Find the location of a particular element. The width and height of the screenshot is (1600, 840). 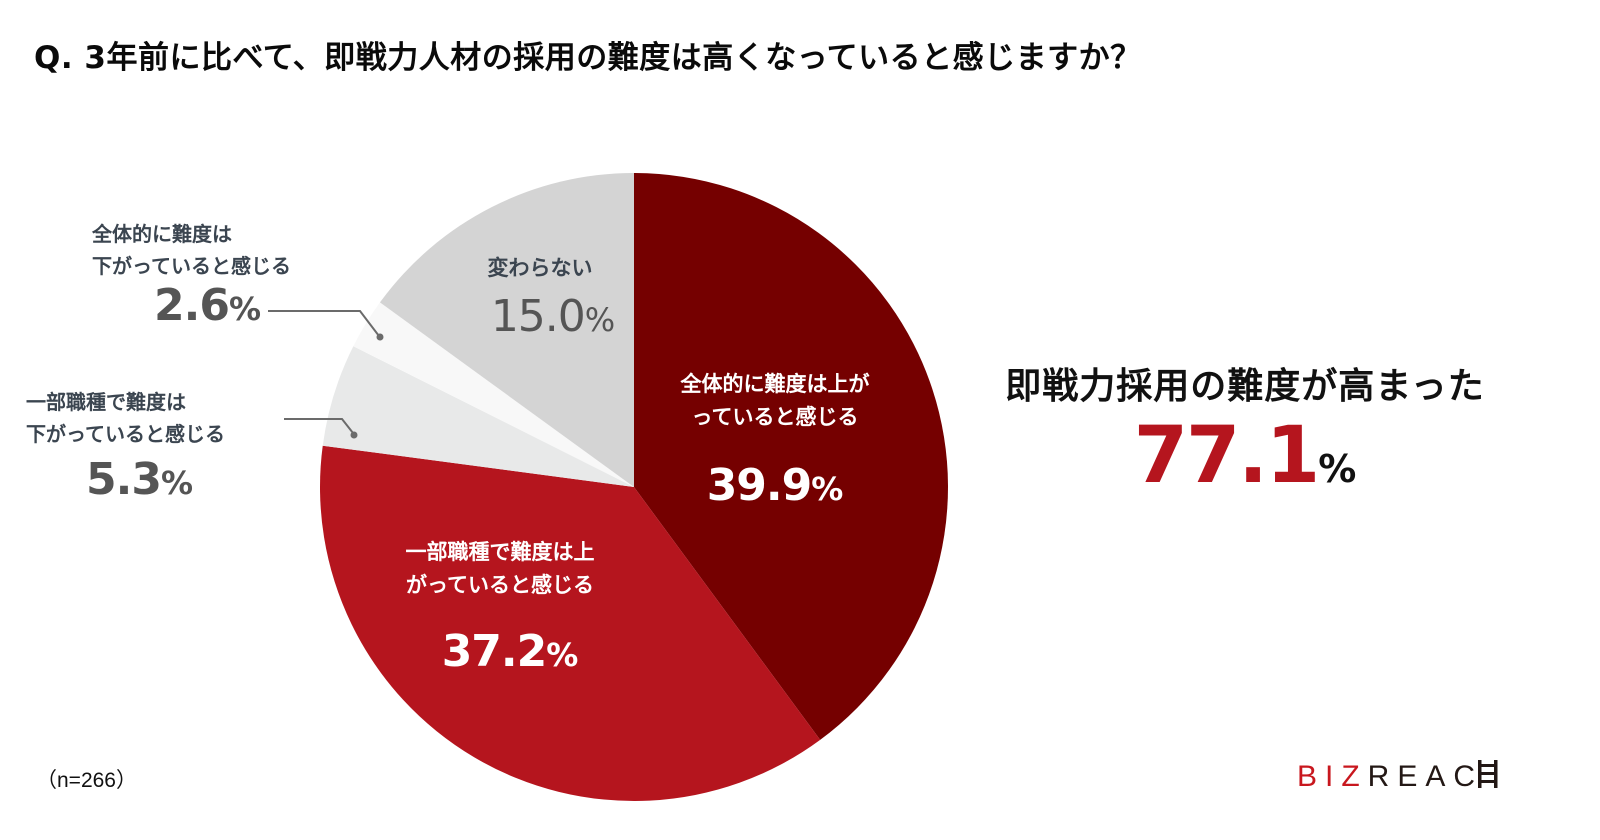

summary-value: 77.1% is located at coordinates (1245, 456).